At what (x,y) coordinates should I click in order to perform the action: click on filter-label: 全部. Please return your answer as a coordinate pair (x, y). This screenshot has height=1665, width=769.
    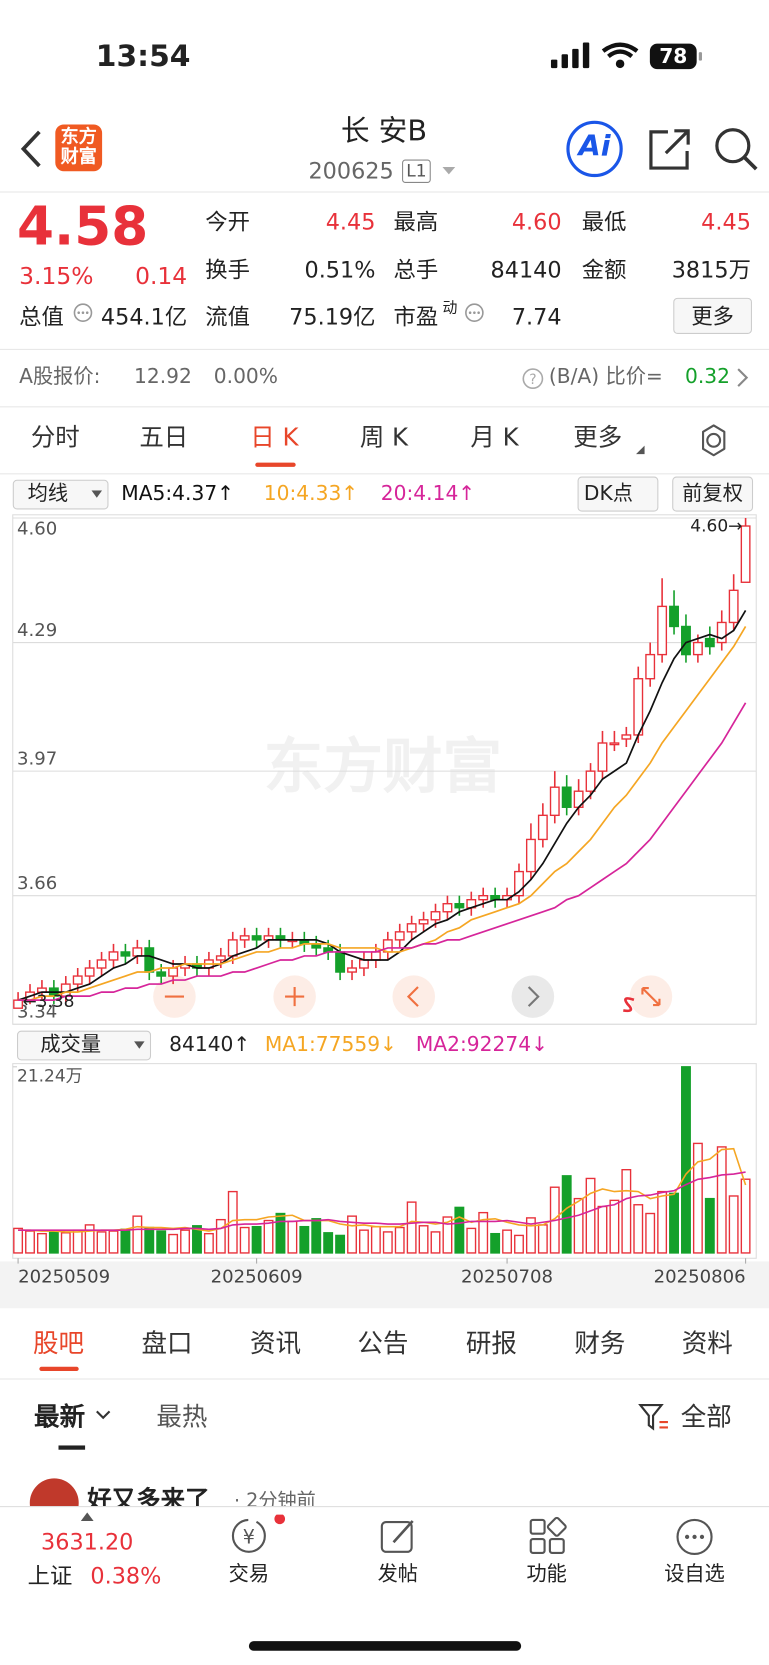
    Looking at the image, I should click on (706, 1416).